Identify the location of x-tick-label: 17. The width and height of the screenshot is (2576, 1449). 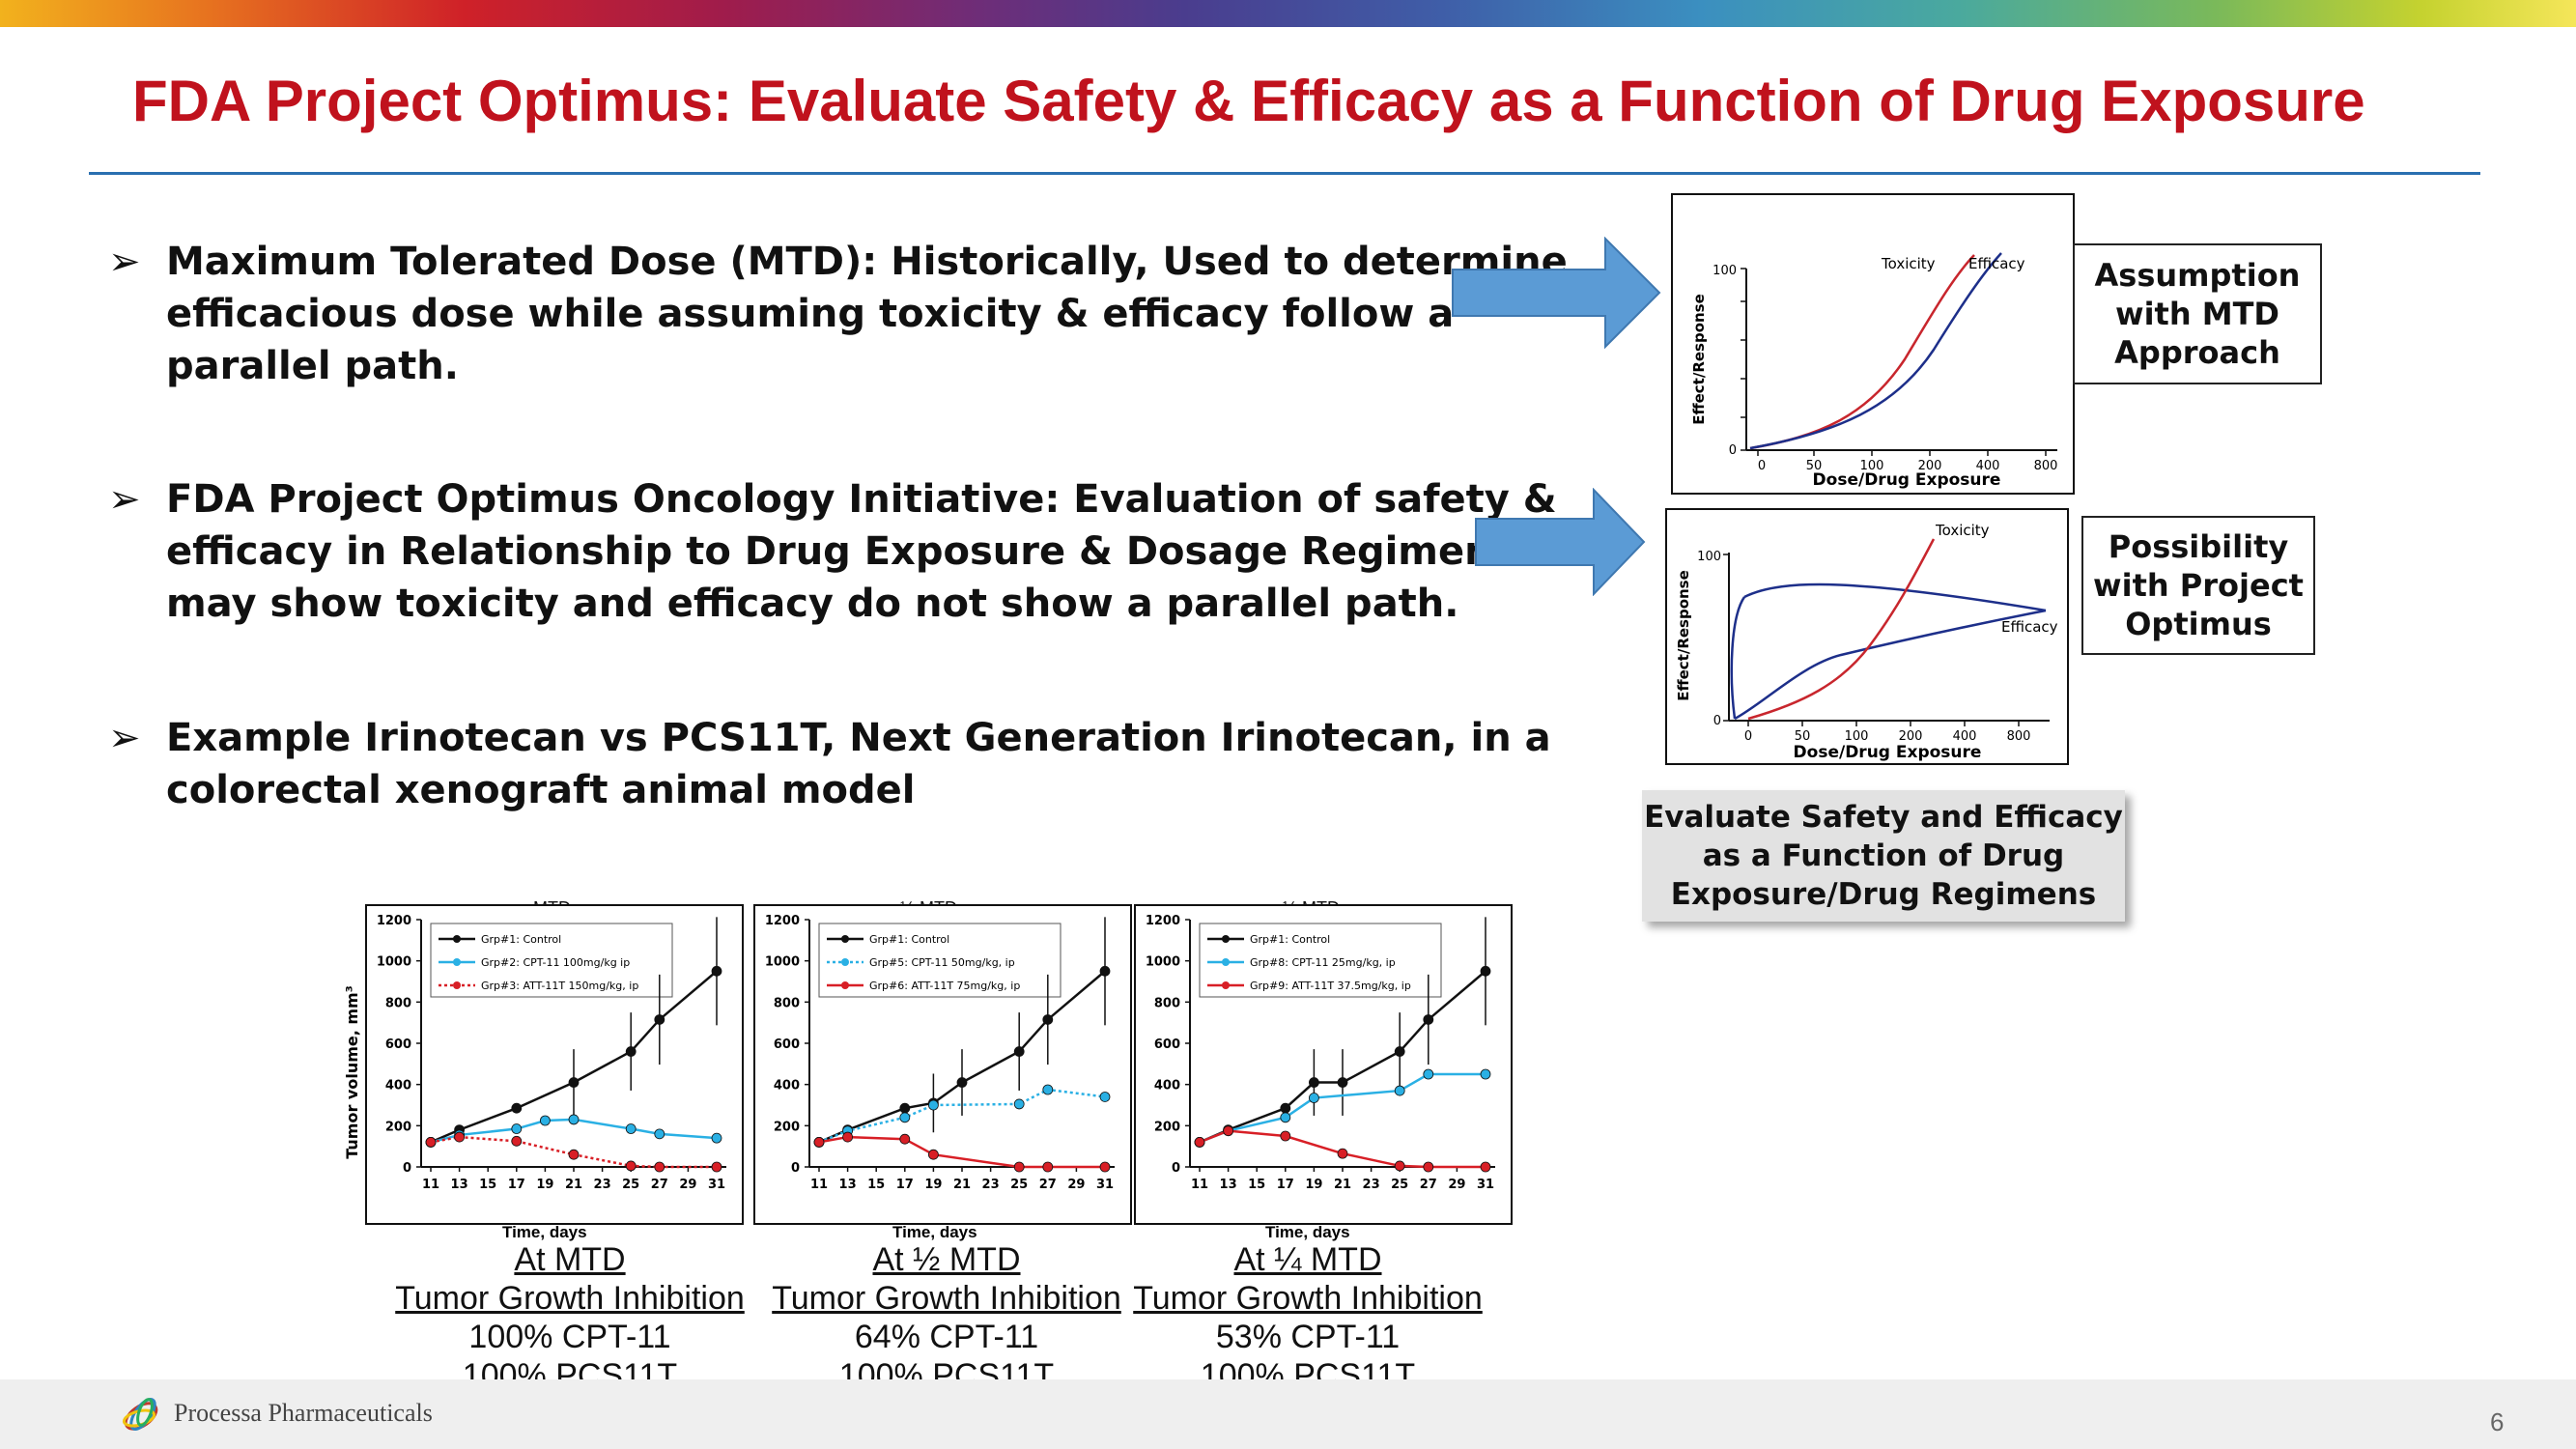
(905, 1185).